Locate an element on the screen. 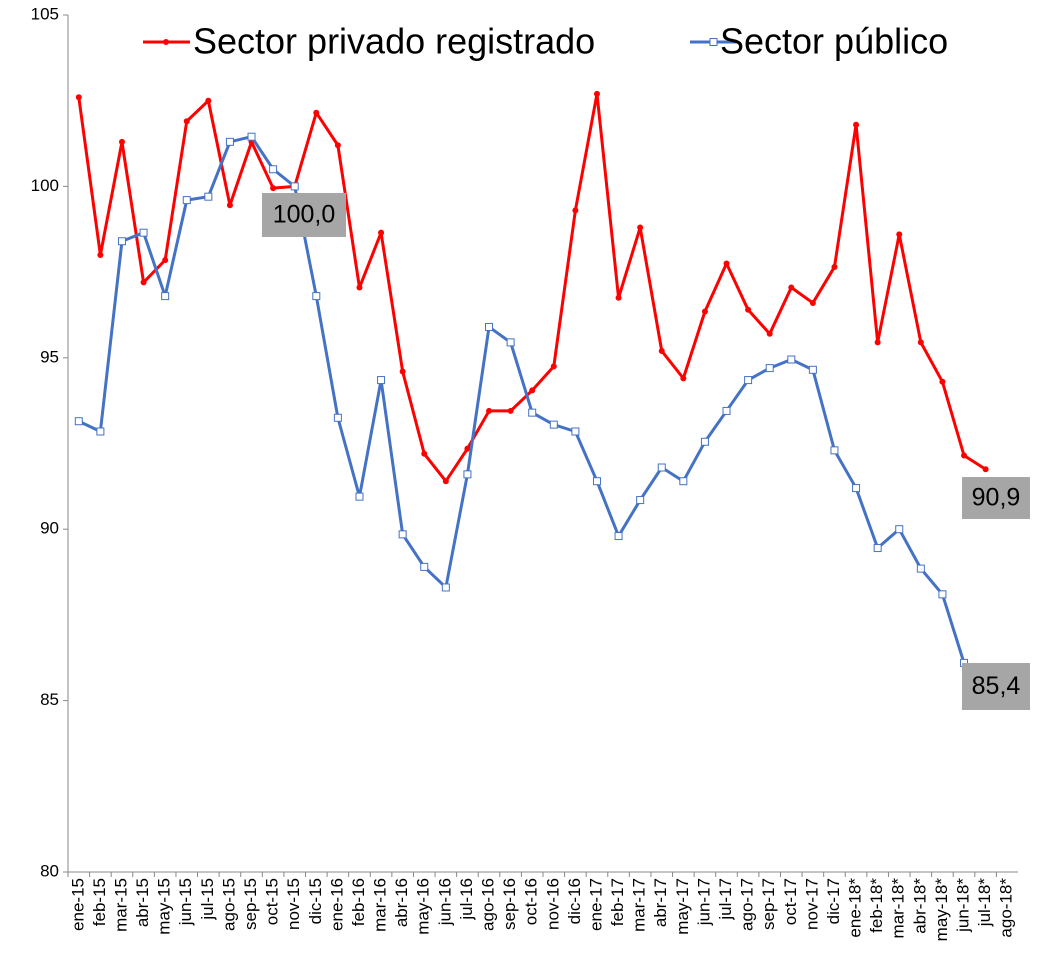 This screenshot has height=980, width=1038. x-tick-label: feb-15 is located at coordinates (99, 902).